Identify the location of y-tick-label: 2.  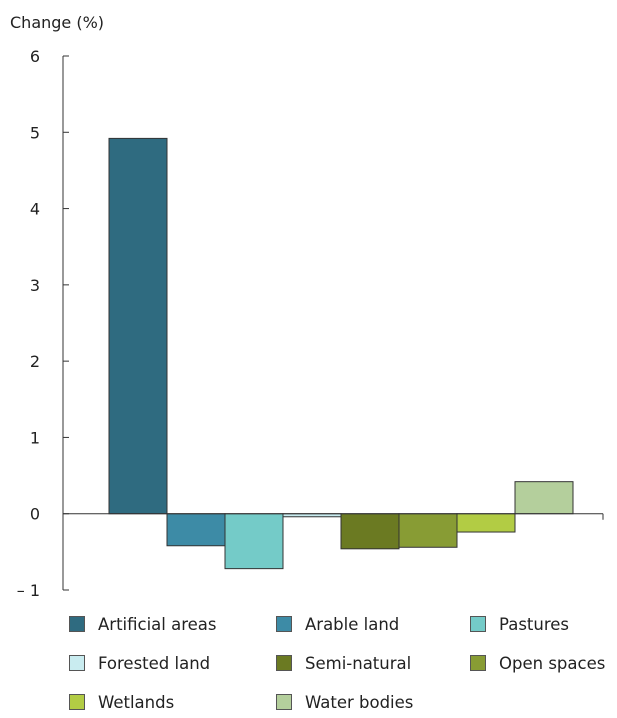
(35, 361).